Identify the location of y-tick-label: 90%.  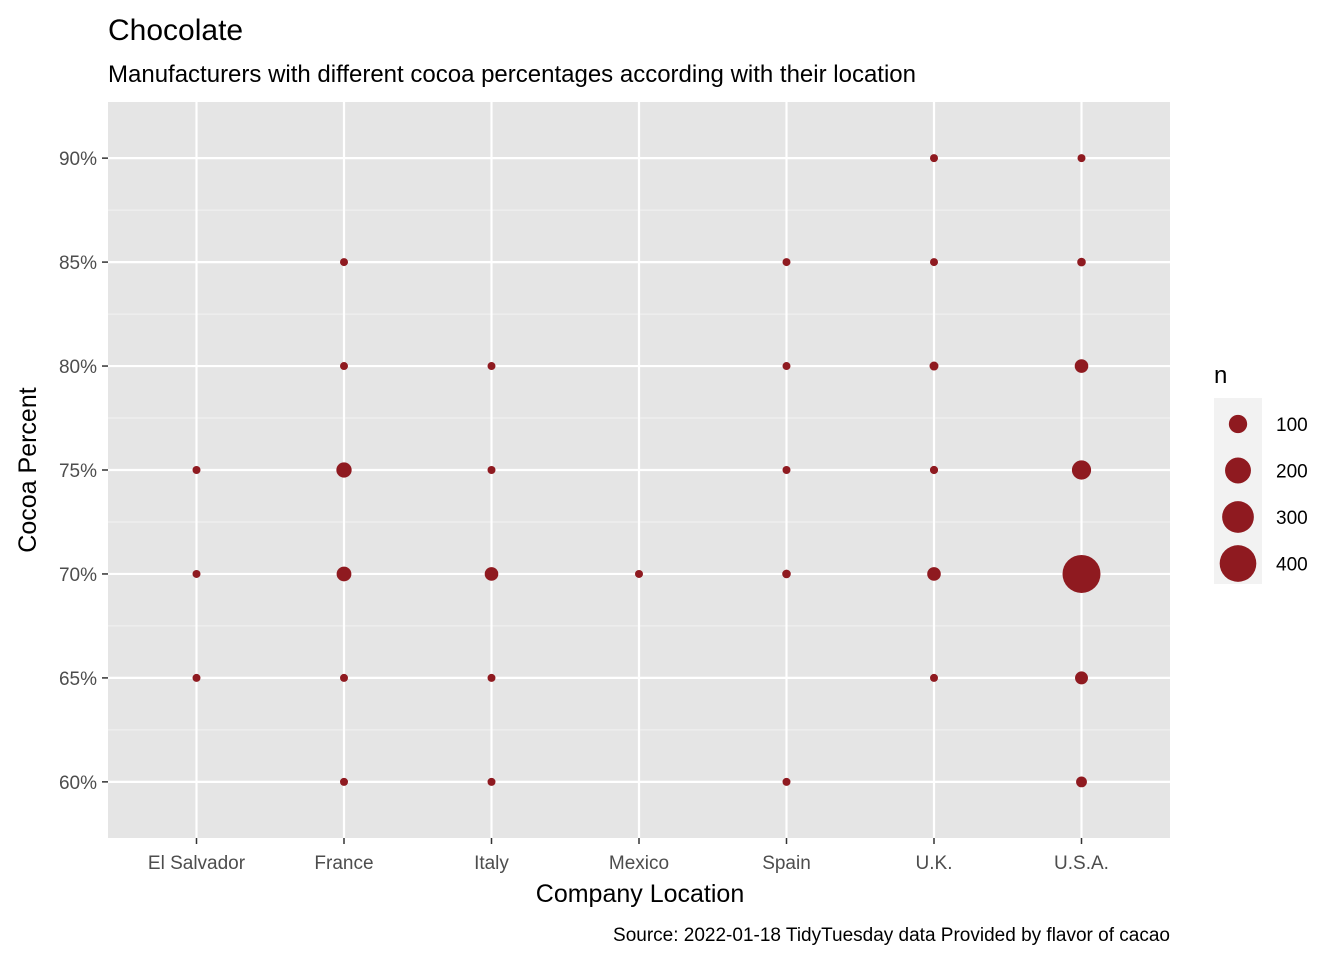
(78, 159).